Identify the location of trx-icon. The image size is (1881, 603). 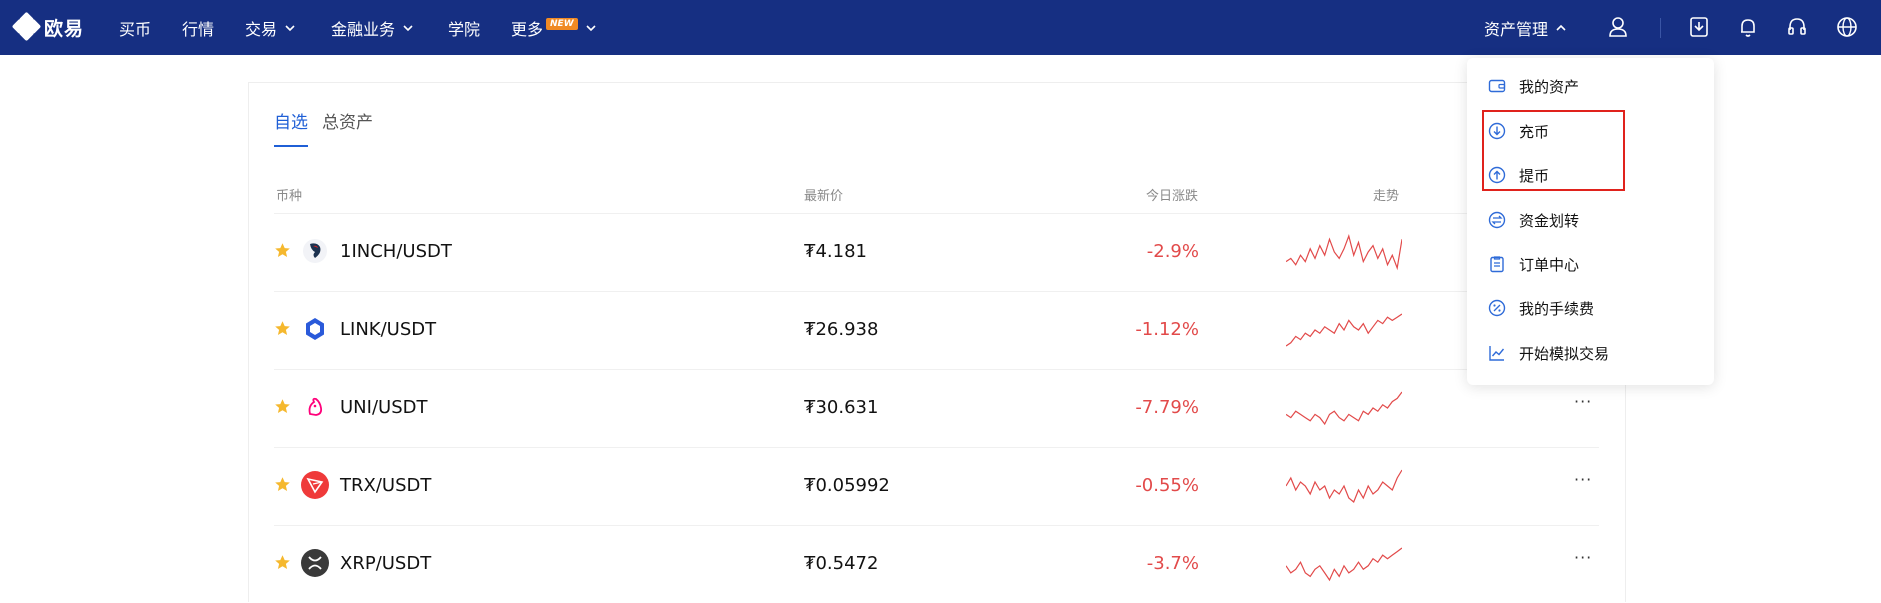
(315, 485).